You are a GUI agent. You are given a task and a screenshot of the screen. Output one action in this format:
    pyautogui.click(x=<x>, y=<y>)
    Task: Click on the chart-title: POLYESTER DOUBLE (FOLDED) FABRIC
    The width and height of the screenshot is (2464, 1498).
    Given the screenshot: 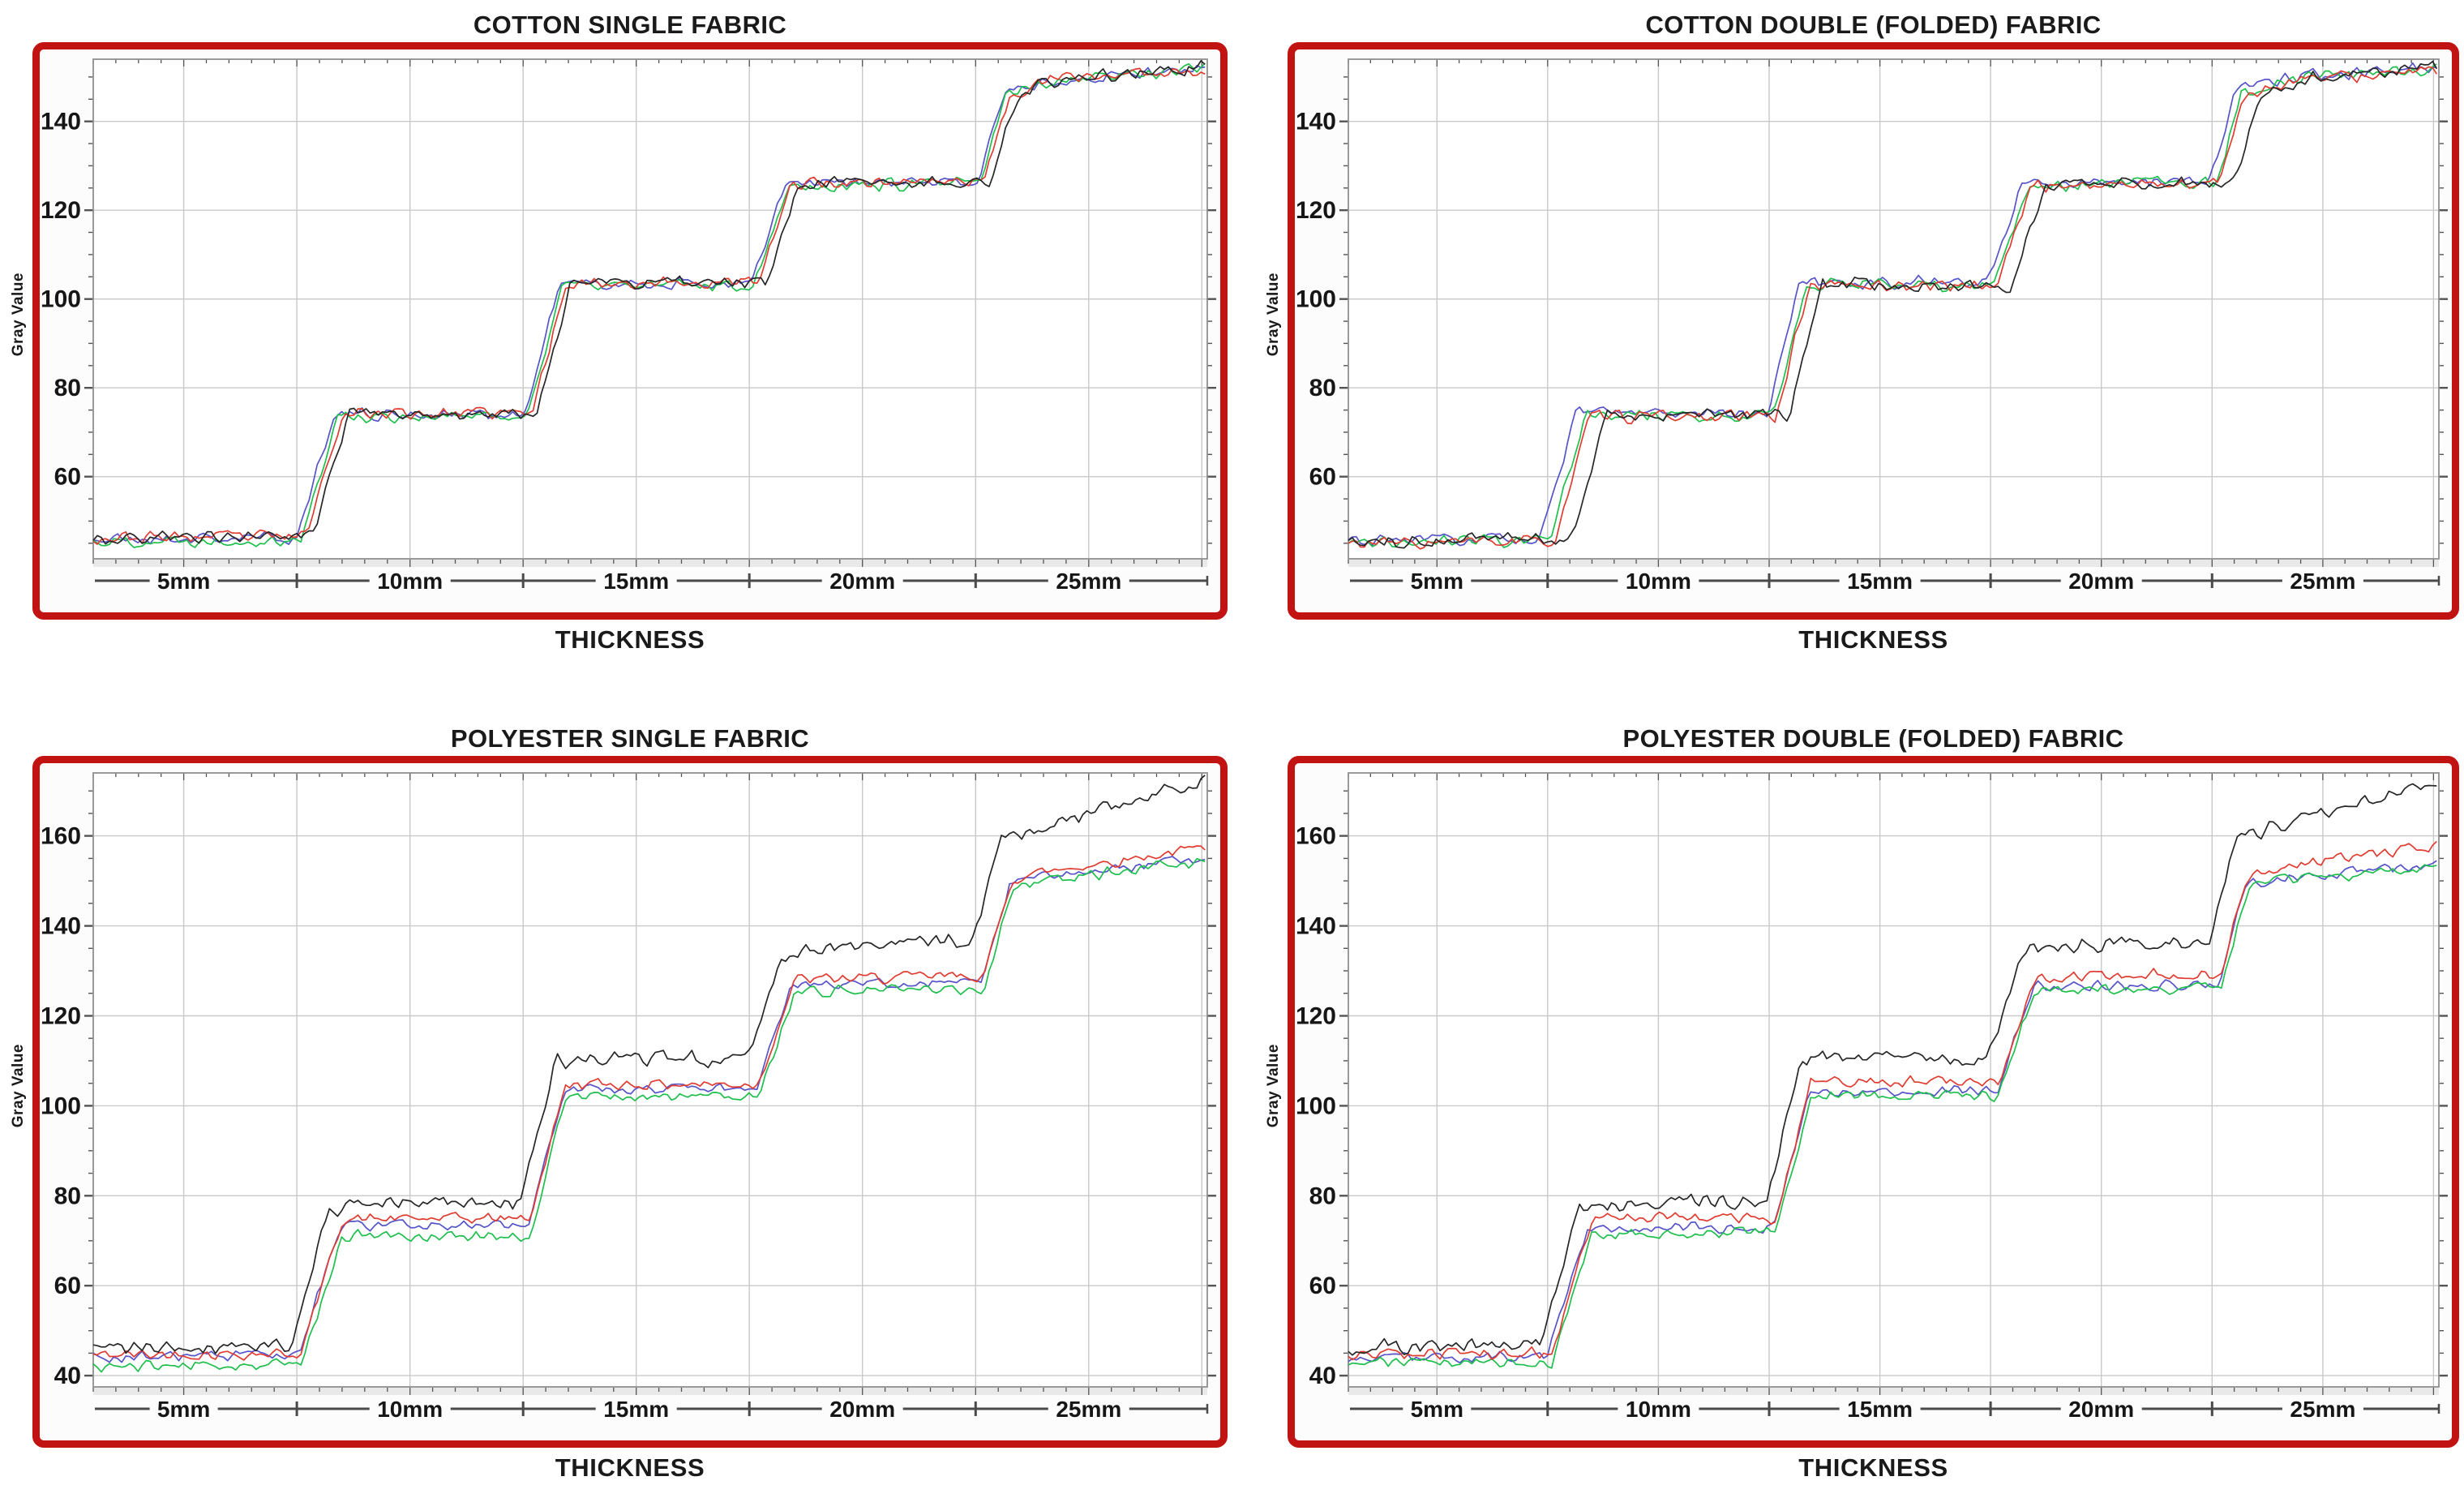 What is the action you would take?
    pyautogui.click(x=1873, y=738)
    